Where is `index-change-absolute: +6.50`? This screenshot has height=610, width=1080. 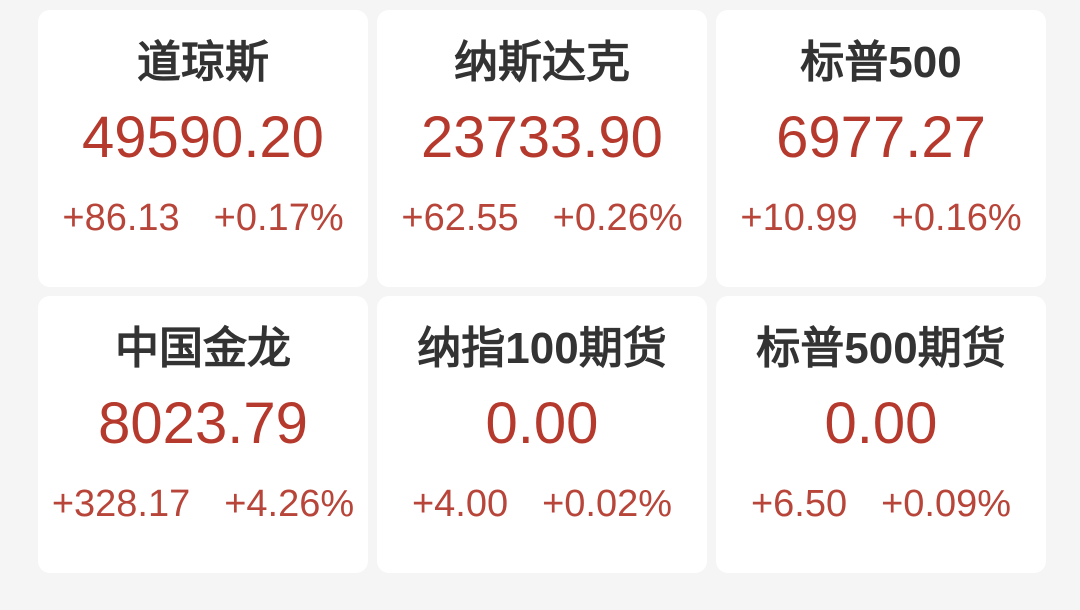
index-change-absolute: +6.50 is located at coordinates (799, 504).